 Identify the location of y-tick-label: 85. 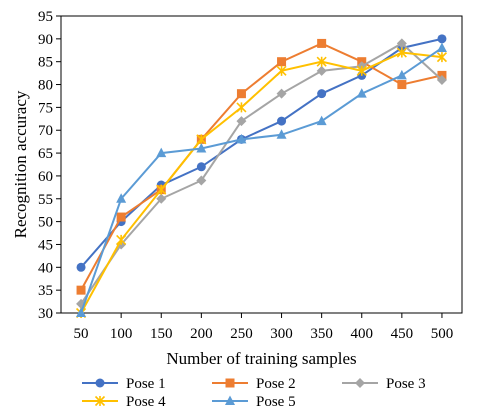
(45, 63).